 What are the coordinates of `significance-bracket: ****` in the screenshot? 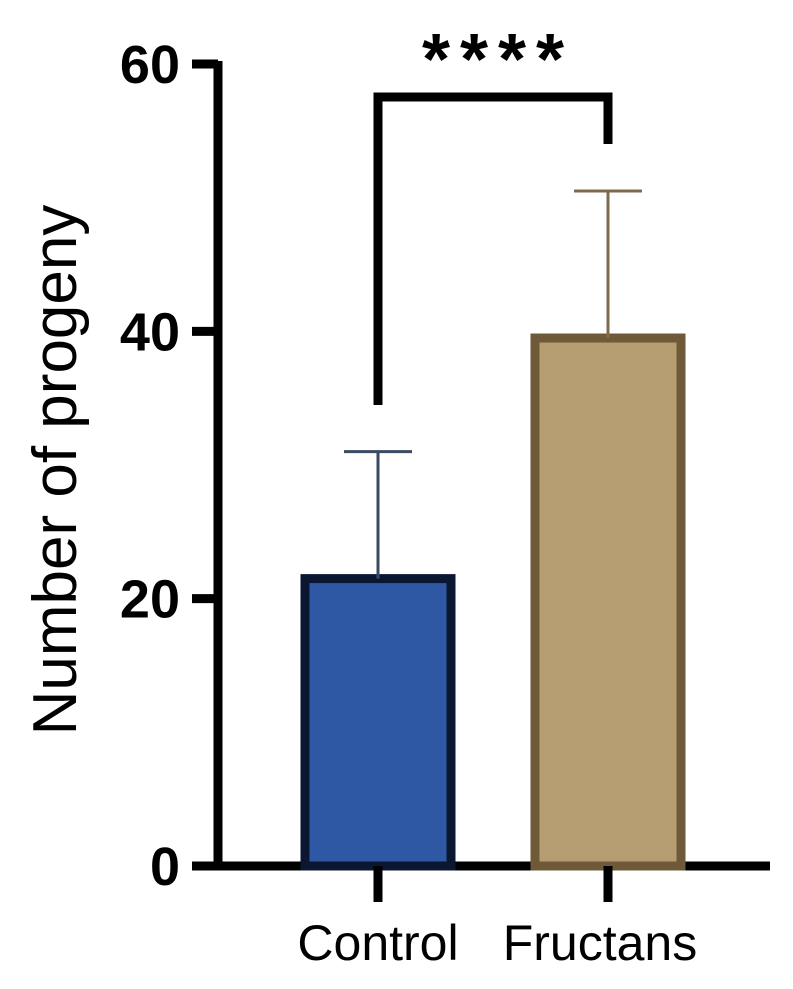 It's located at (493, 212).